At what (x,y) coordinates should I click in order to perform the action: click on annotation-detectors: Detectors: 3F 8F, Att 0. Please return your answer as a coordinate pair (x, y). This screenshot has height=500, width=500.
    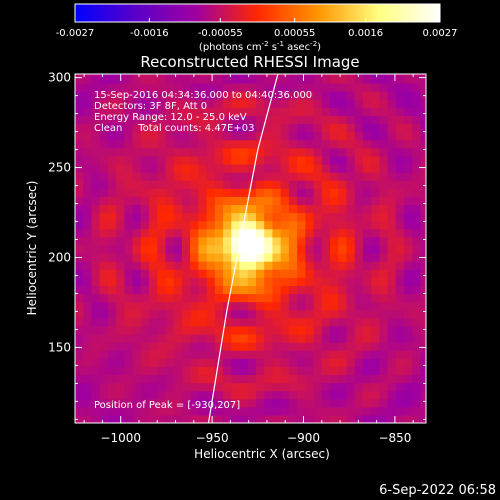
    Looking at the image, I should click on (150, 106).